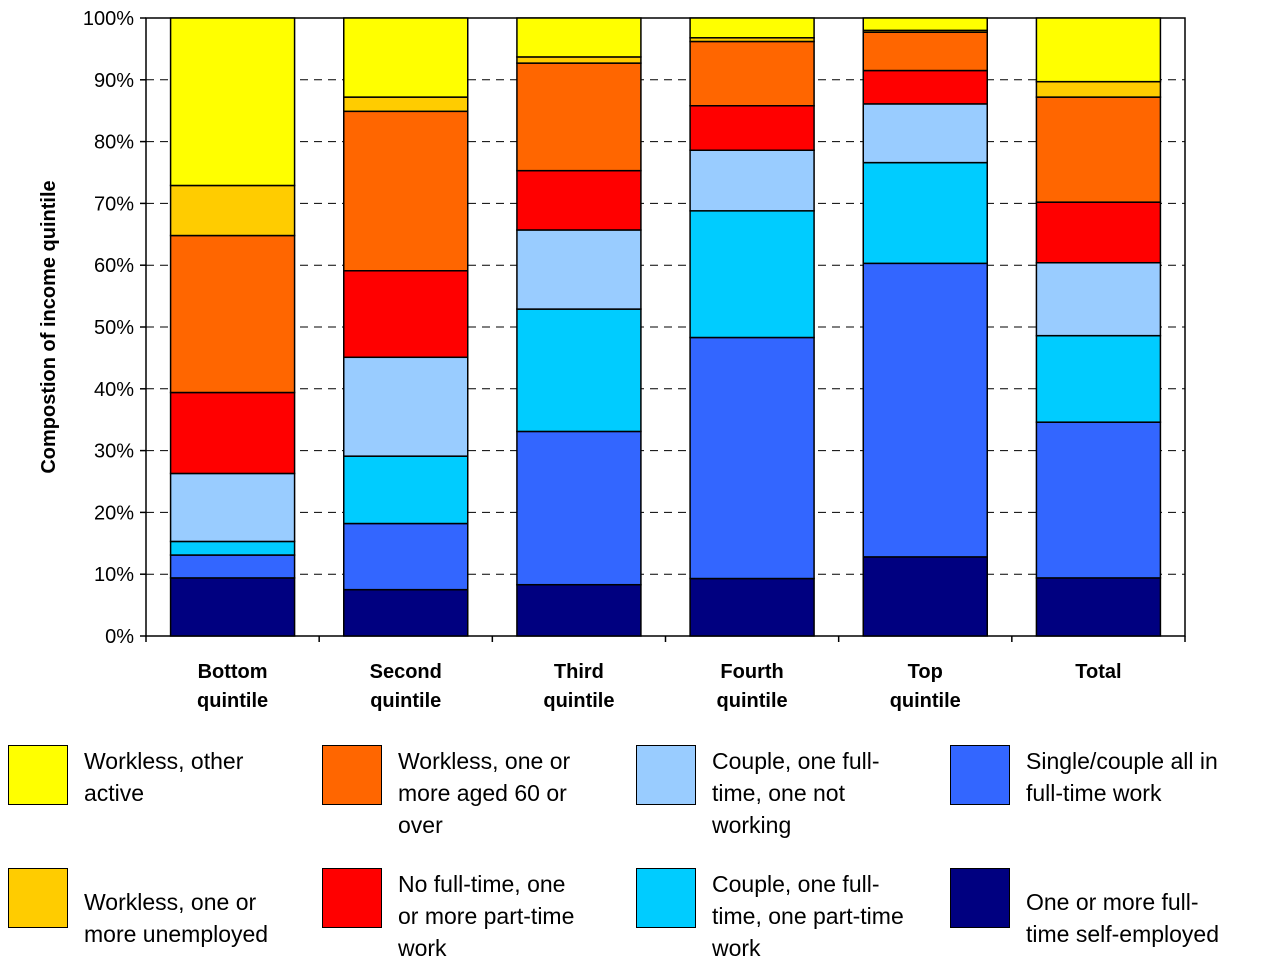  I want to click on legend-label: Single/couple all in full-time work, so click(1122, 777).